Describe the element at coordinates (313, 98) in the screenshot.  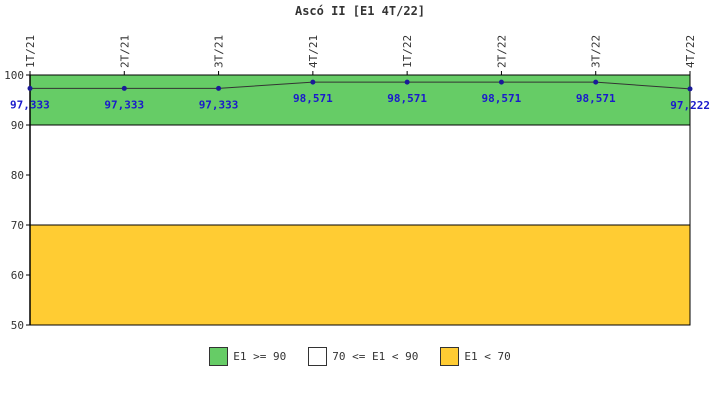
I see `data-label-3: 98,571` at that location.